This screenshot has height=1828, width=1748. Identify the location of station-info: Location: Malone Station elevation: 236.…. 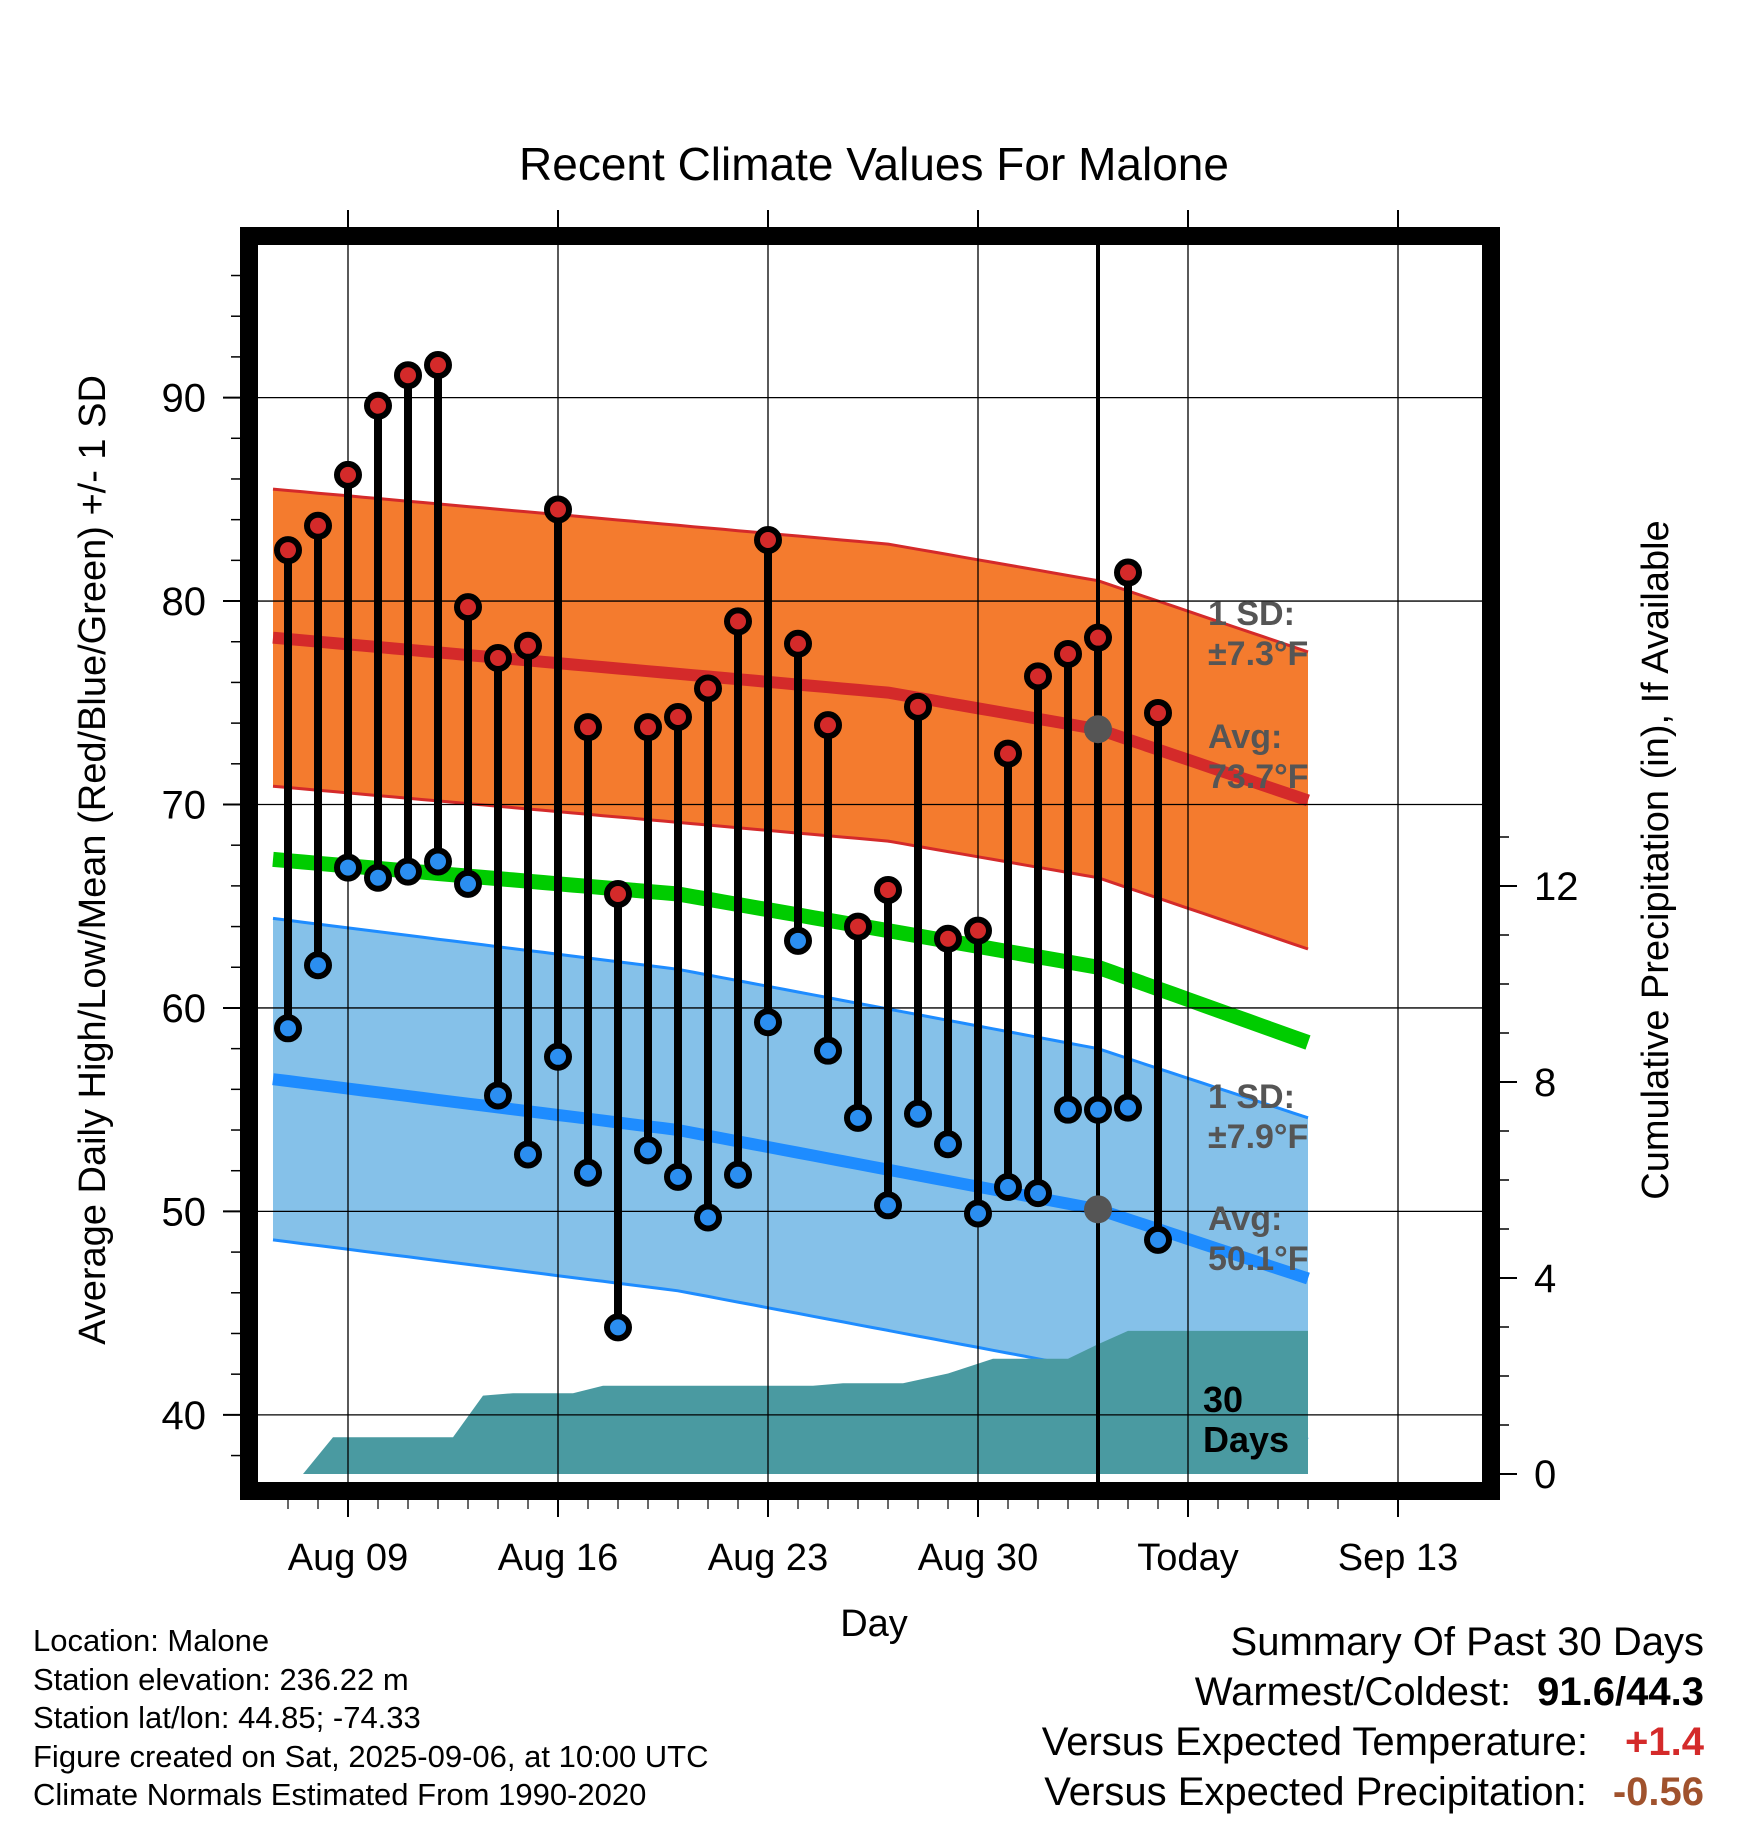
(371, 1718).